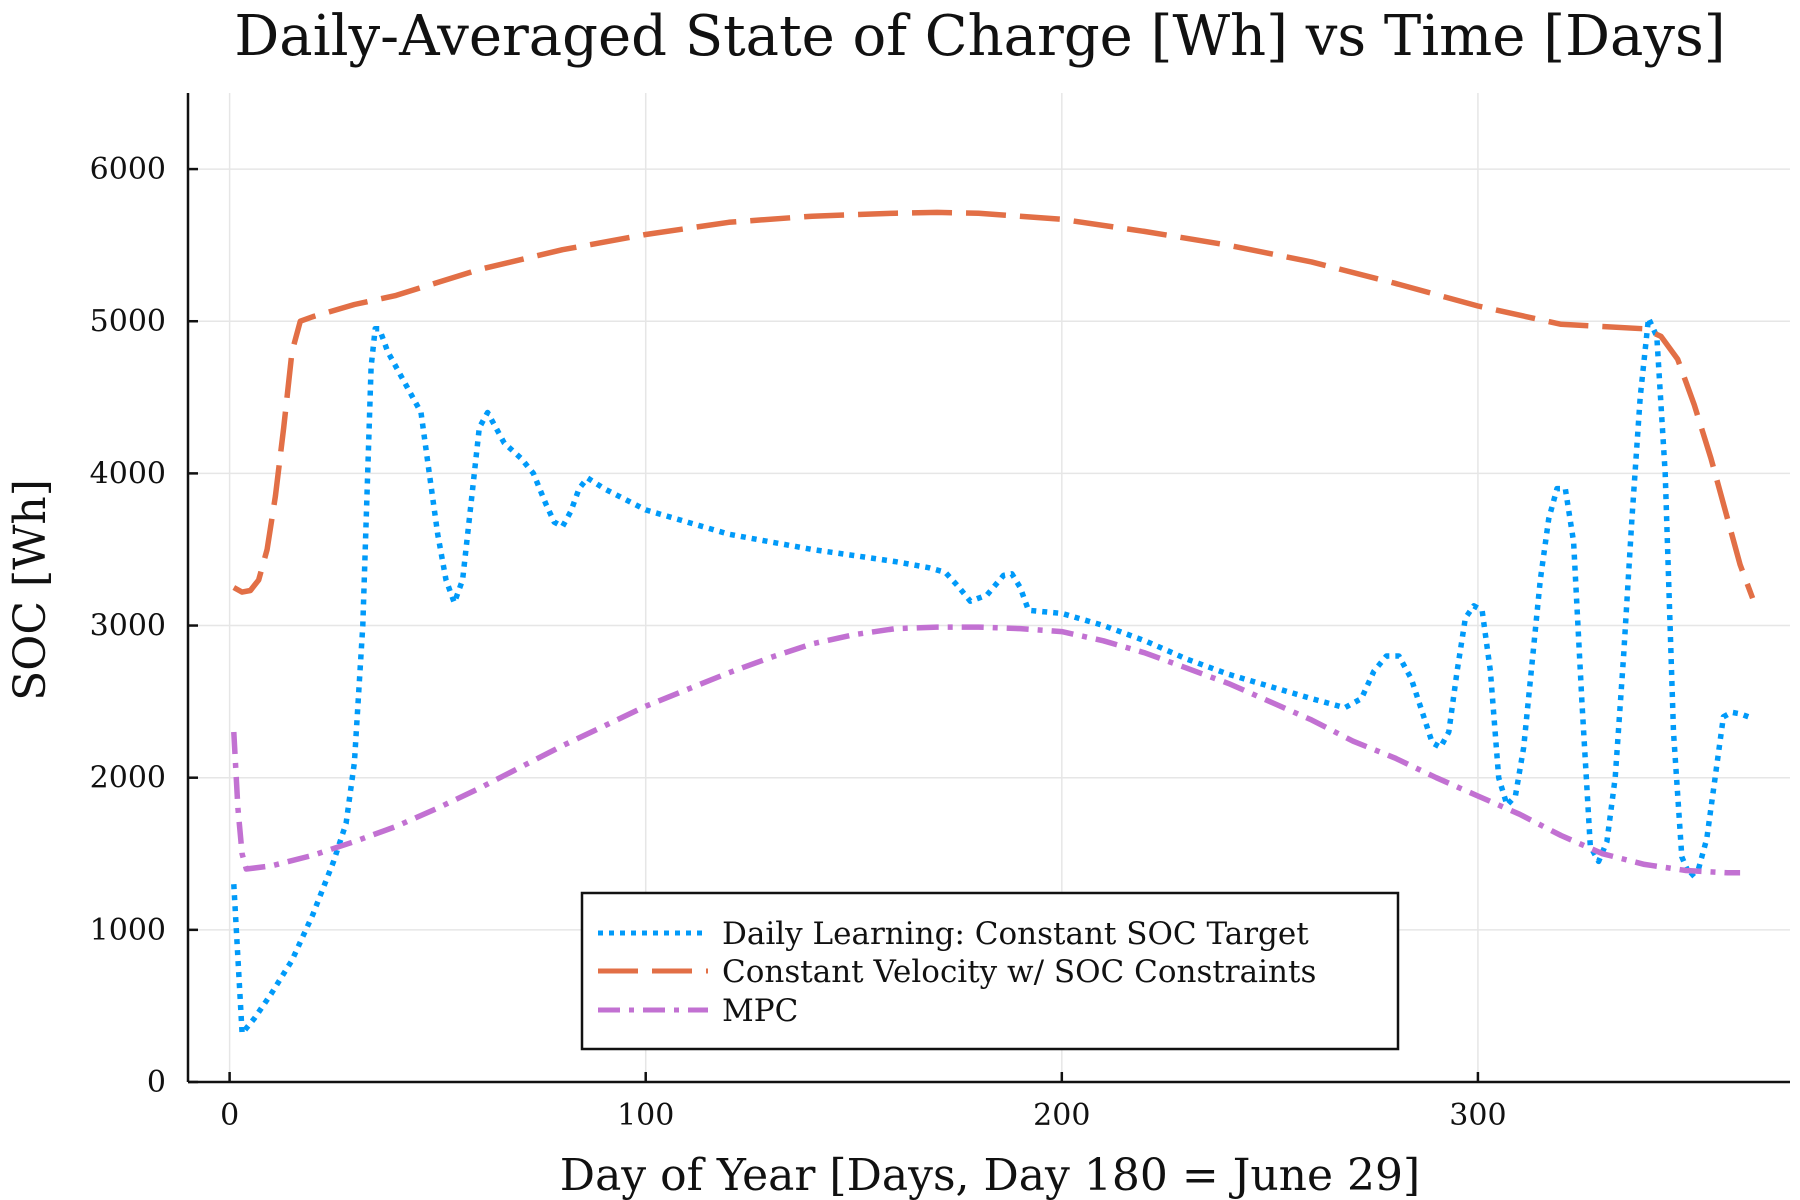 The width and height of the screenshot is (1800, 1200). I want to click on x-axis-label: Day of Year [Days, Day 180 = June 29], so click(990, 1175).